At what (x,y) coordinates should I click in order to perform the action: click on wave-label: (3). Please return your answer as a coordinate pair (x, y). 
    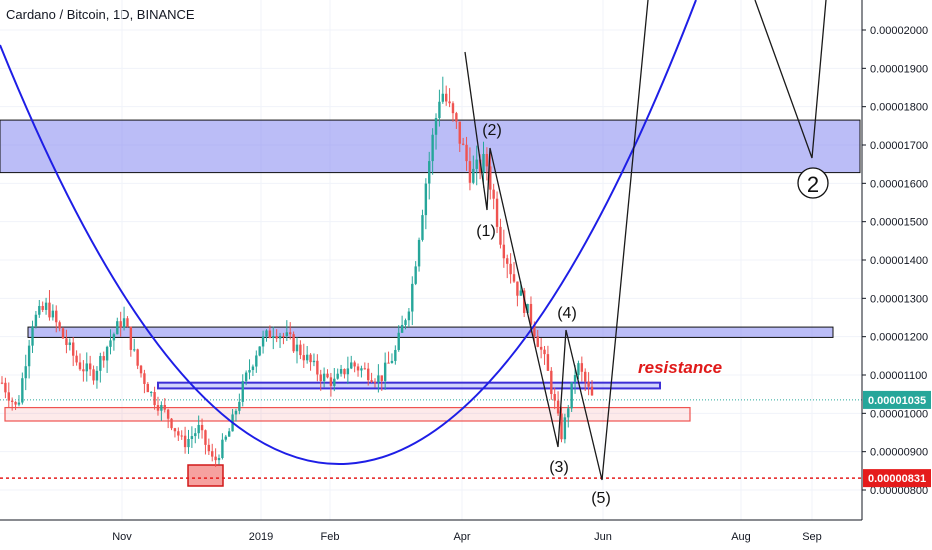
    Looking at the image, I should click on (559, 467).